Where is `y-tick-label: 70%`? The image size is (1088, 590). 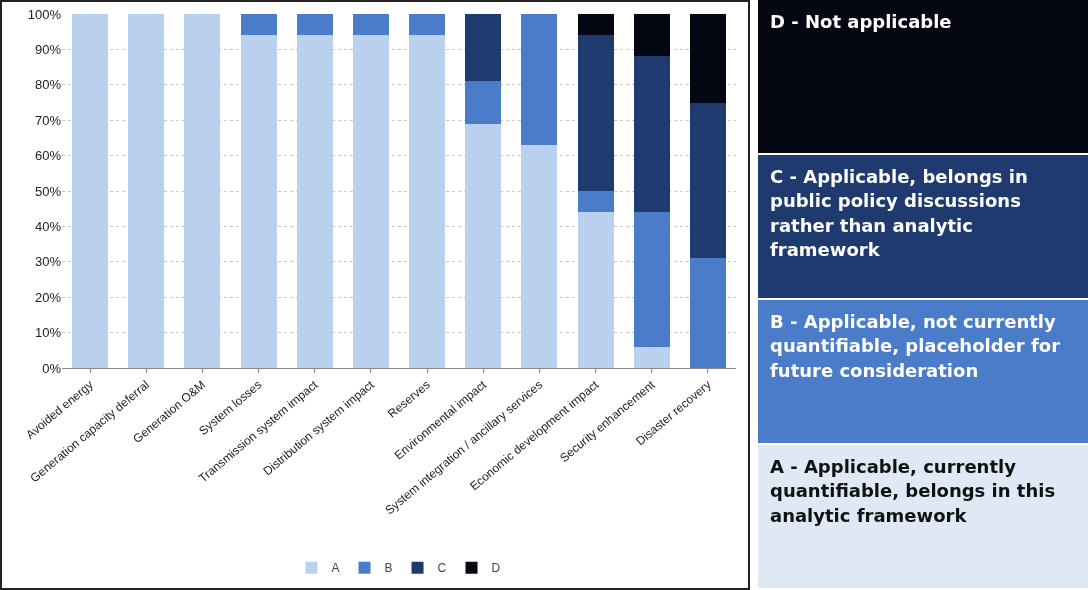 y-tick-label: 70% is located at coordinates (48, 120).